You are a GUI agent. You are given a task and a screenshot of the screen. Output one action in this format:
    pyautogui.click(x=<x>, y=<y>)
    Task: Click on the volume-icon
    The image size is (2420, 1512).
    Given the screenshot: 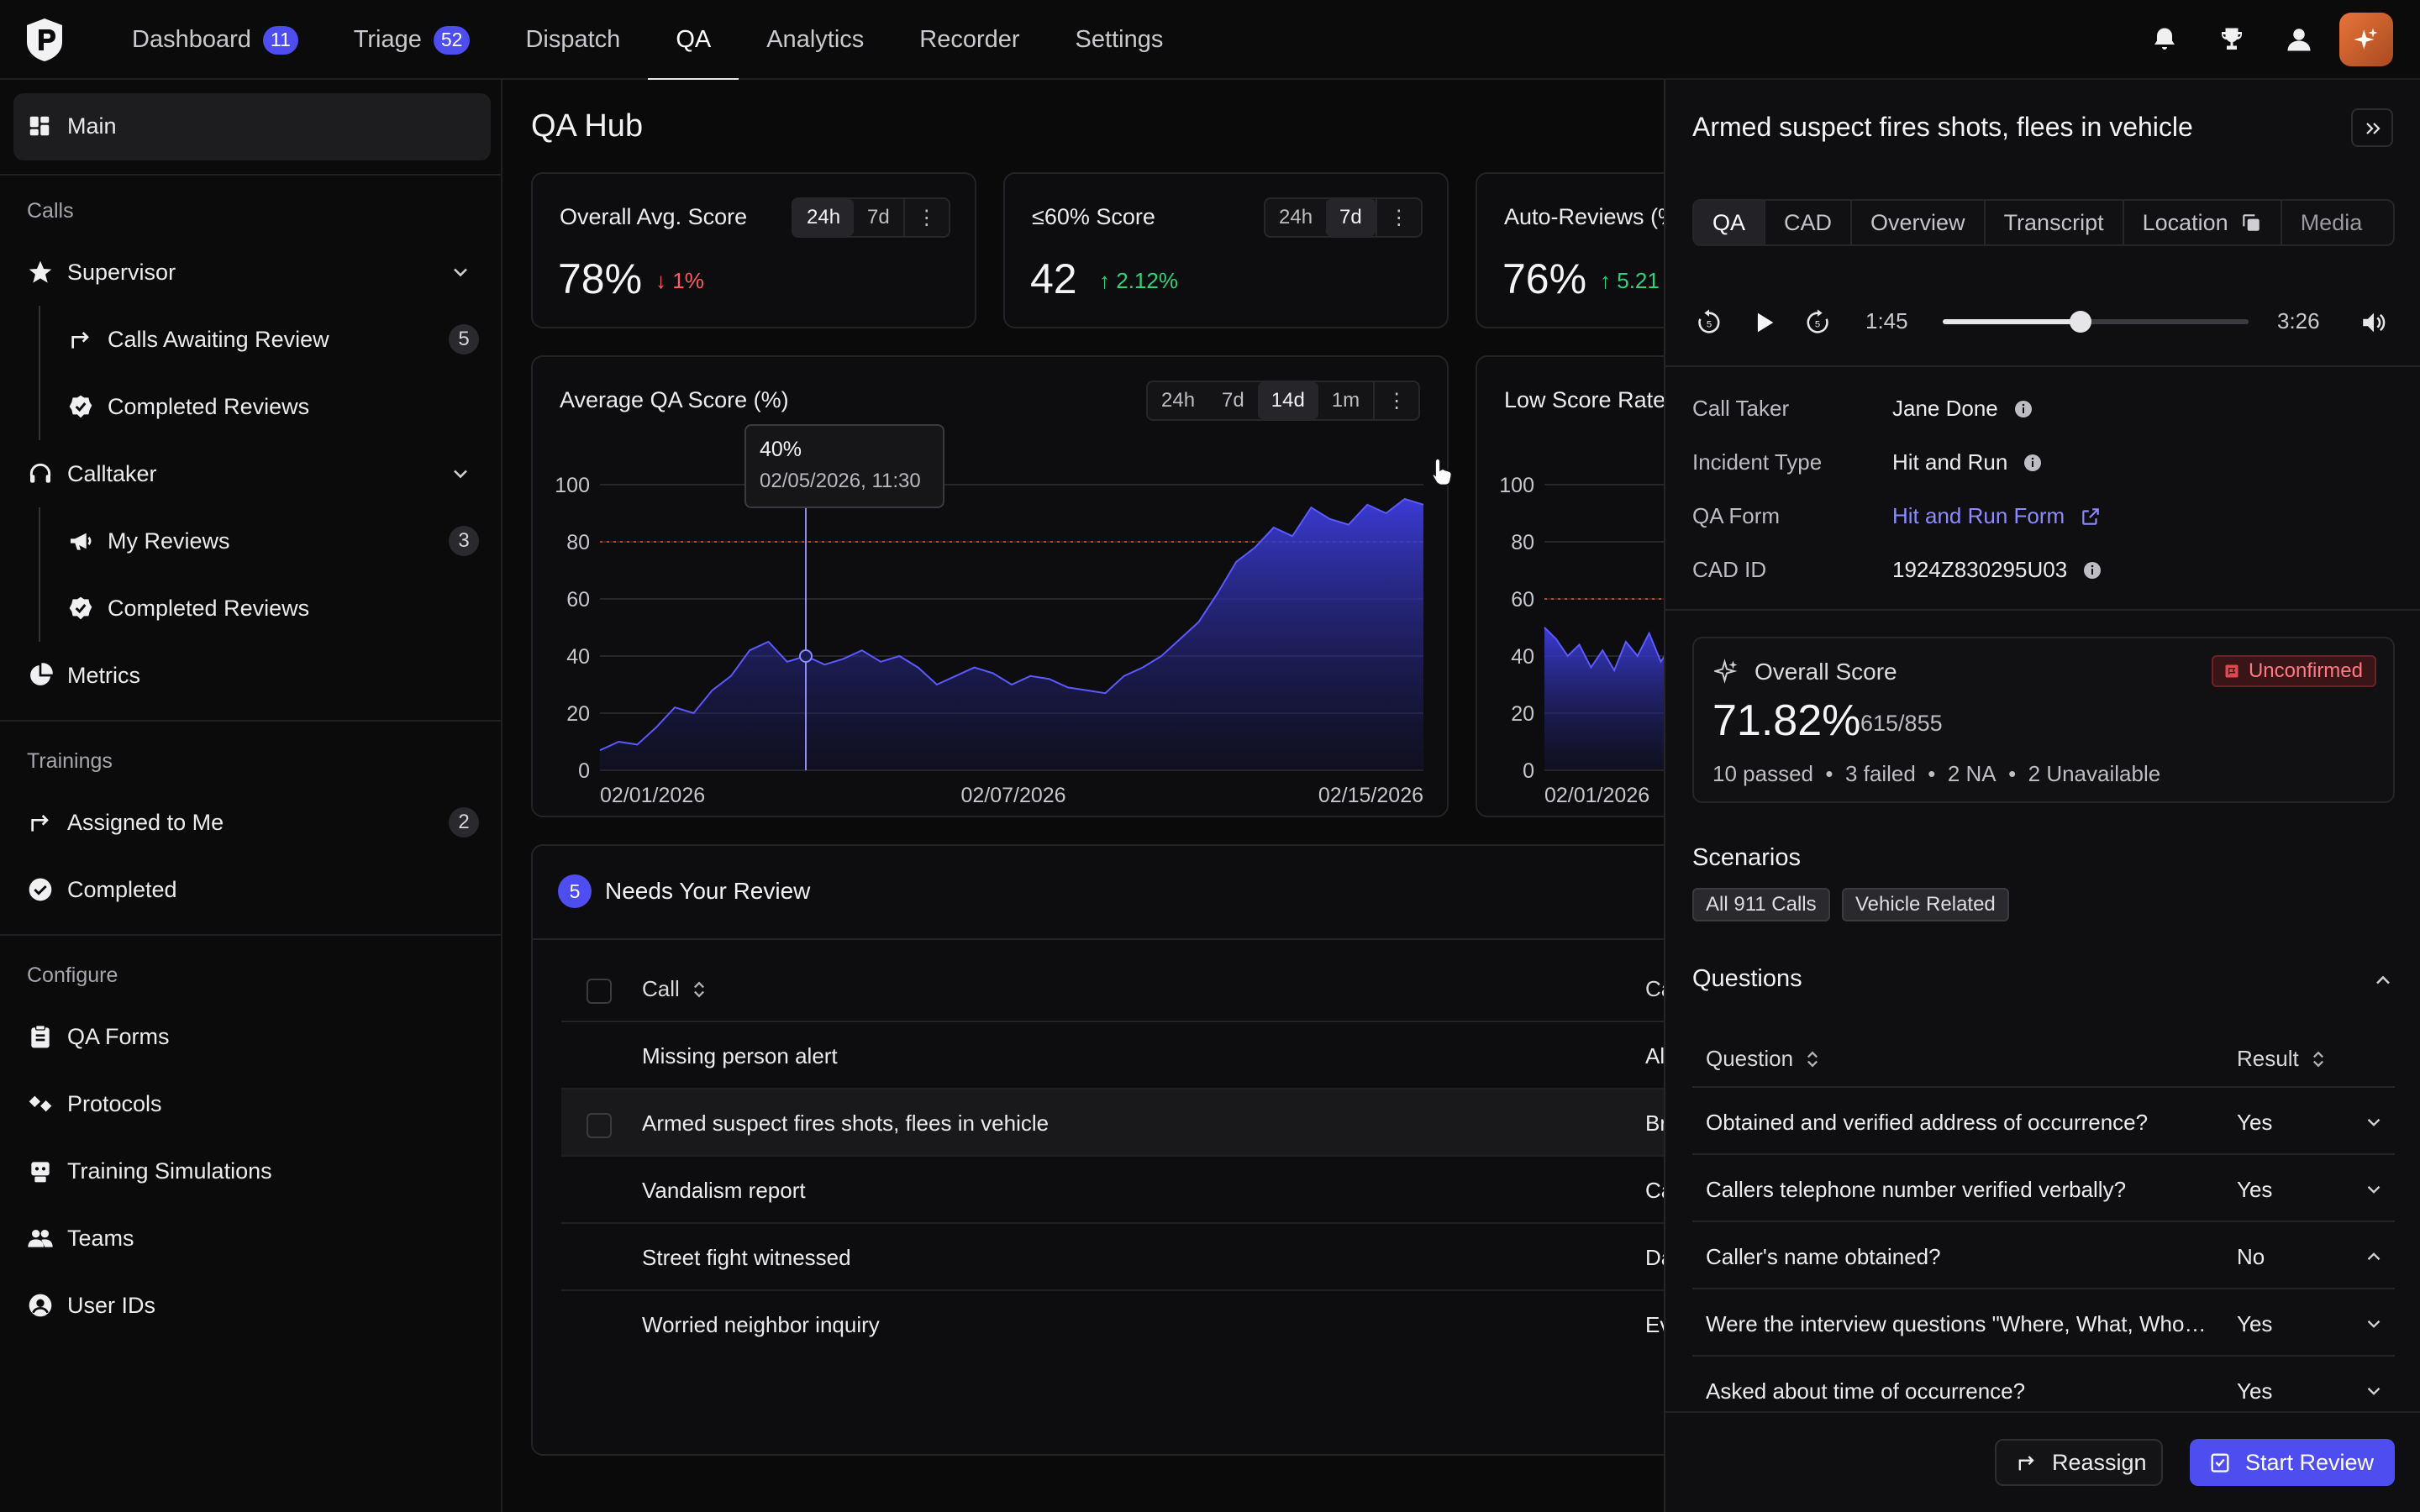 What is the action you would take?
    pyautogui.click(x=2374, y=322)
    